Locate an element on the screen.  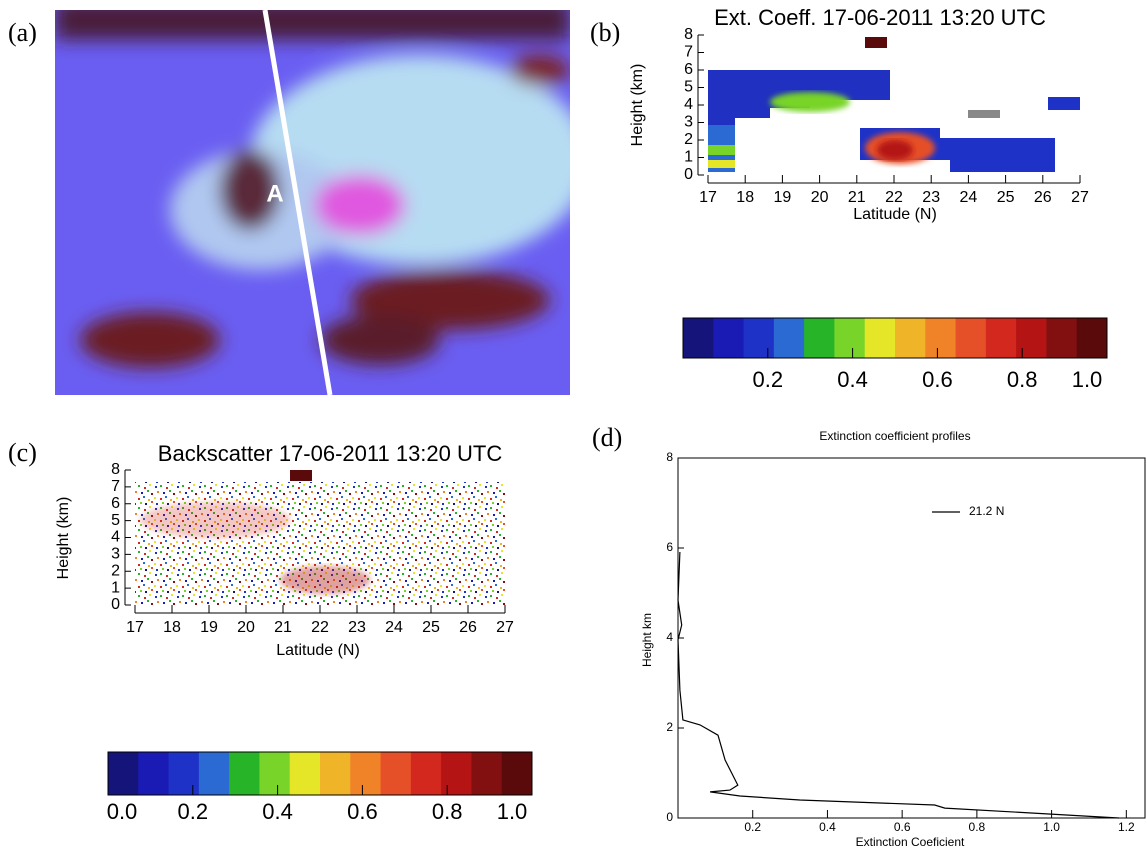
chart-title: Ext. Coeff. 17-06-2011 13:20 UTC is located at coordinates (880, 17).